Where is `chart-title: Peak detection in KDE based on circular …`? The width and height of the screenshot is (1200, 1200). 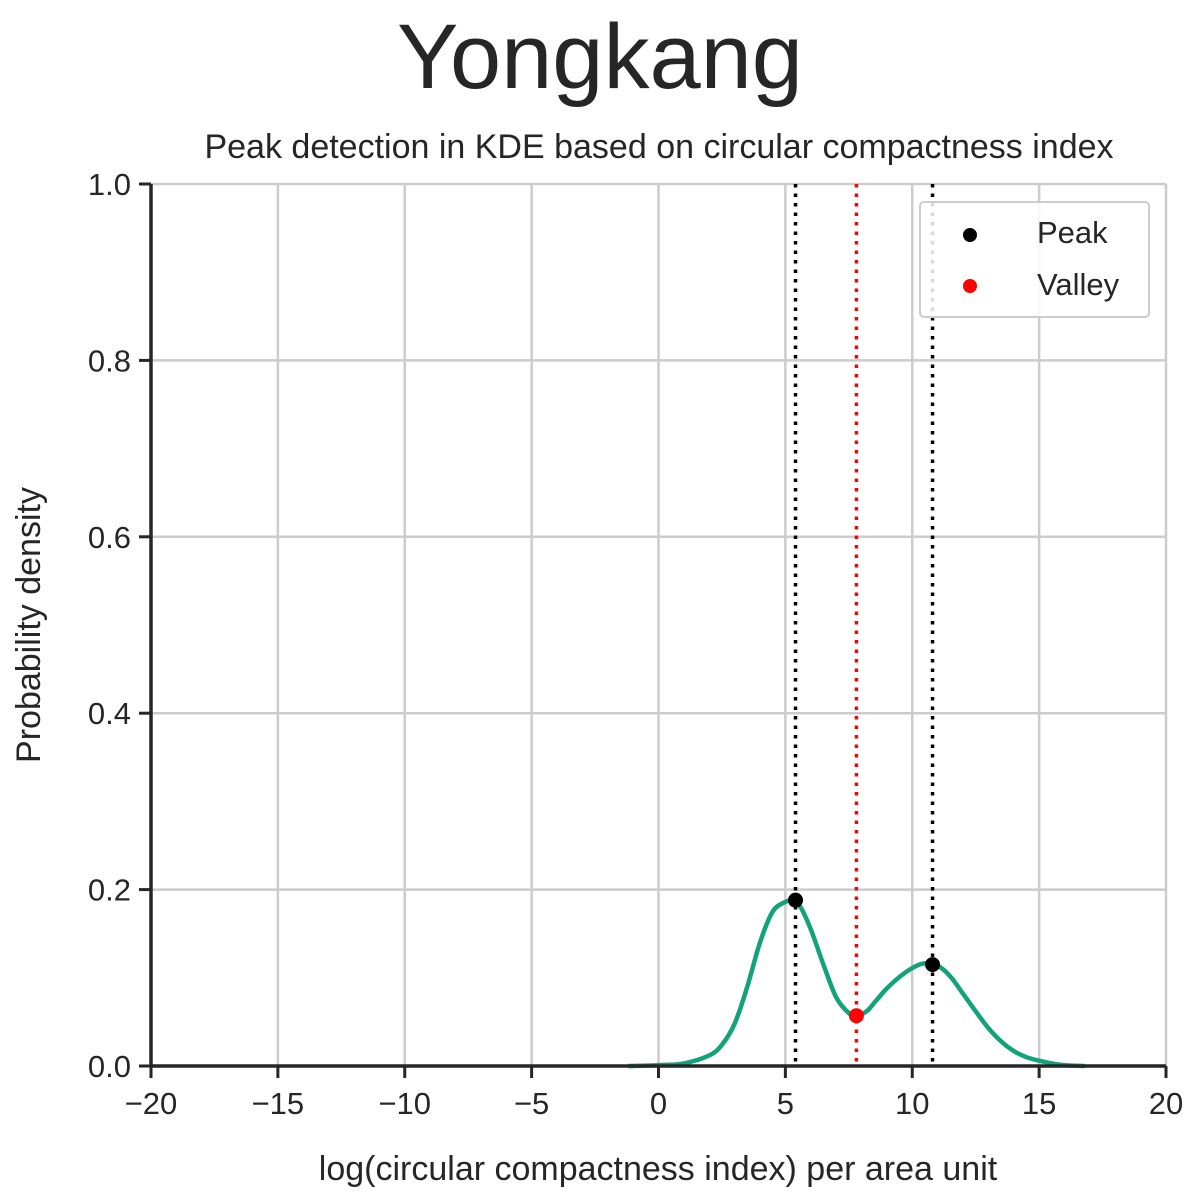 chart-title: Peak detection in KDE based on circular … is located at coordinates (658, 147).